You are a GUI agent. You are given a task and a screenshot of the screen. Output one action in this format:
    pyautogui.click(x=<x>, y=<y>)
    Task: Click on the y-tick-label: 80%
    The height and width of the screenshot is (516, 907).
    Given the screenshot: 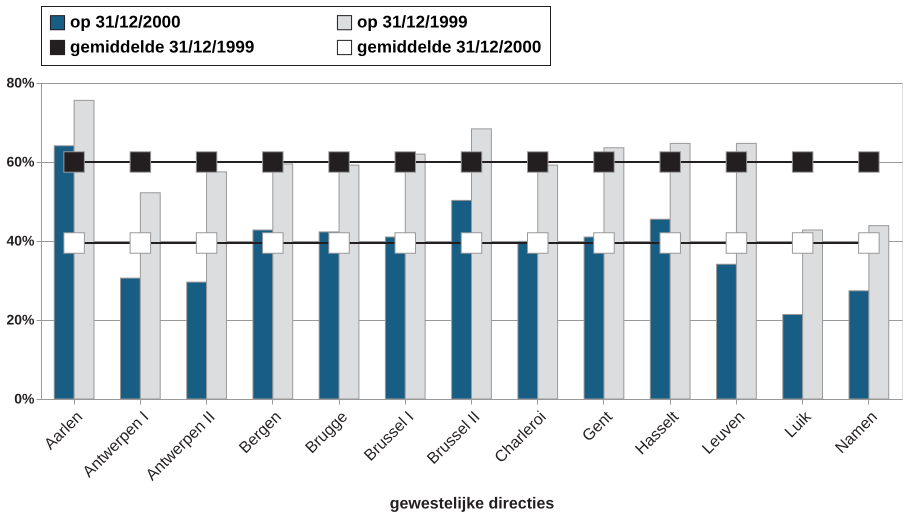 What is the action you would take?
    pyautogui.click(x=21, y=82)
    